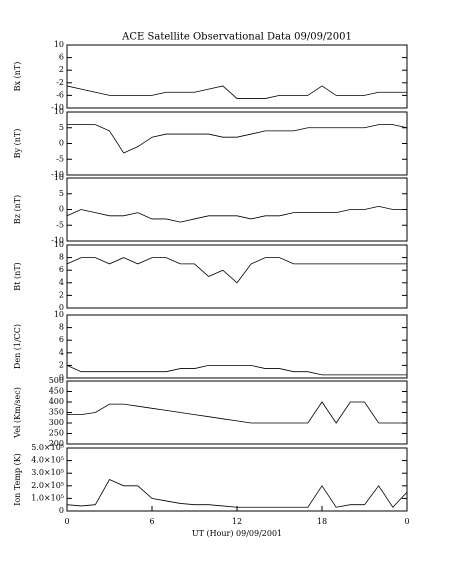 The image size is (454, 567). I want to click on y-tick-label: 250, so click(56, 433).